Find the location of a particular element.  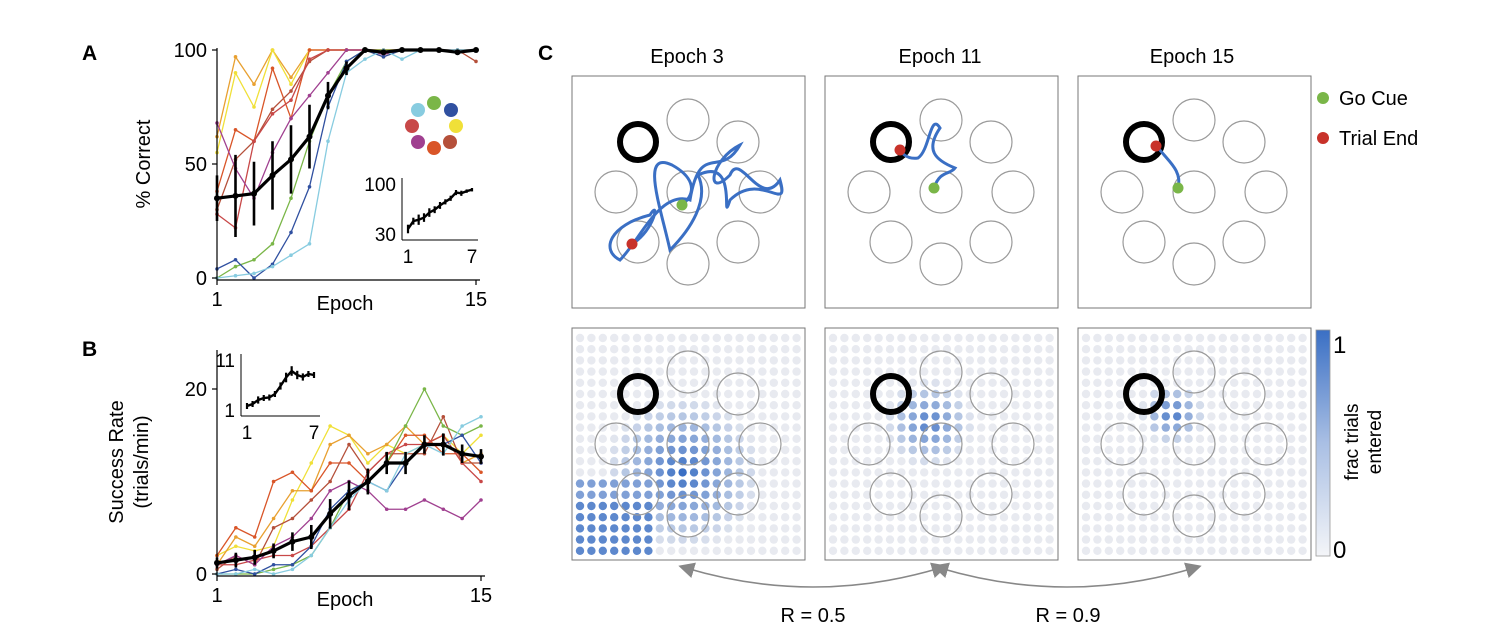

chart-a-x-tick-label: 15 is located at coordinates (476, 300).